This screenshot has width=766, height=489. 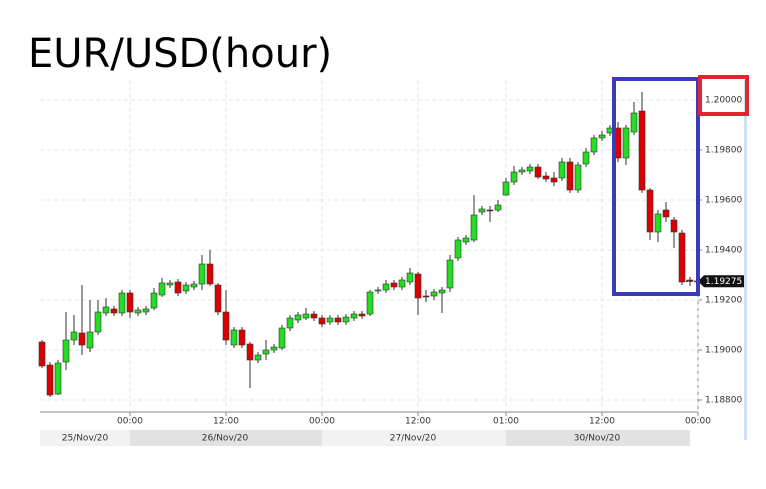 What do you see at coordinates (723, 351) in the screenshot?
I see `y-tick-label: 1.19000` at bounding box center [723, 351].